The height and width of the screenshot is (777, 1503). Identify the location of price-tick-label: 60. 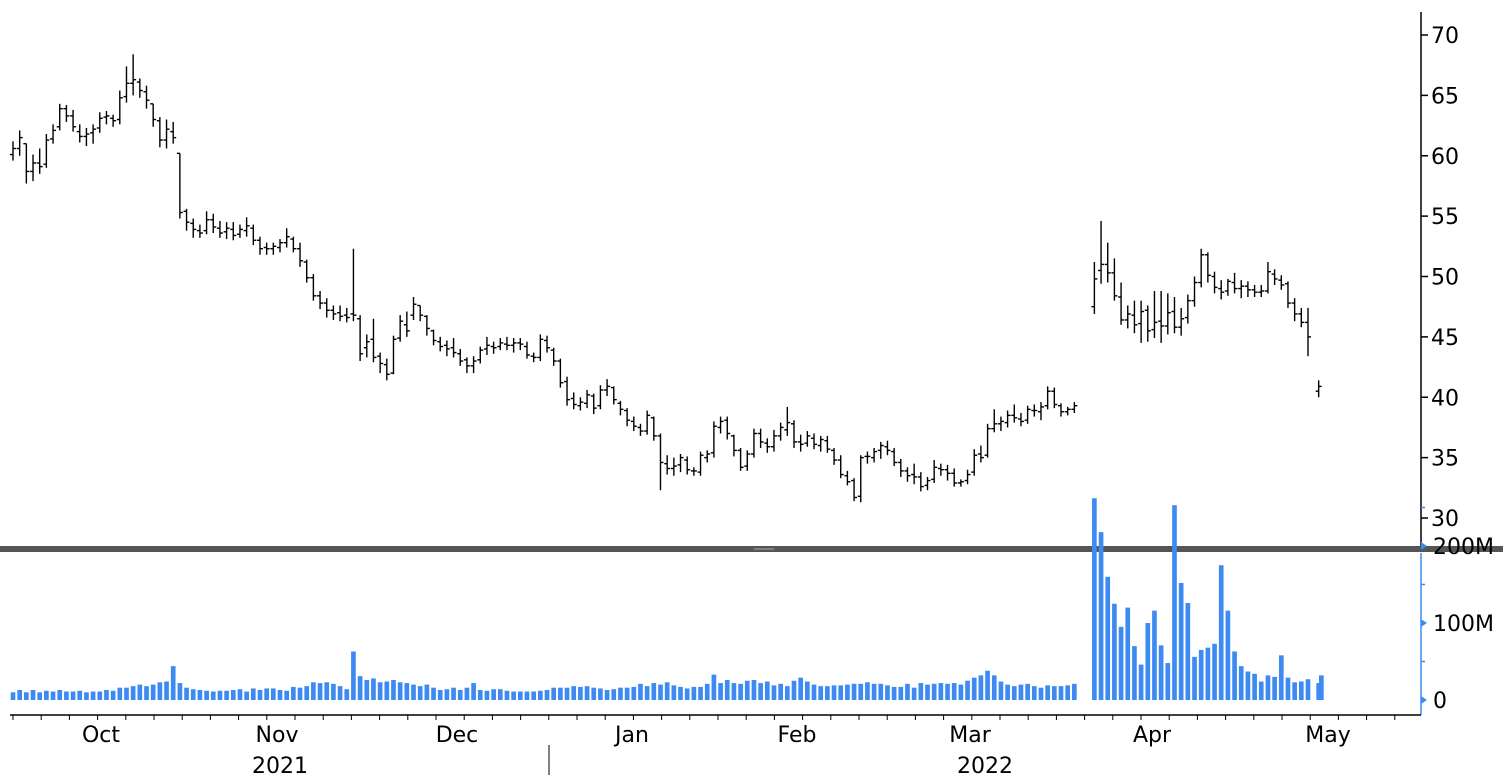
(1445, 157).